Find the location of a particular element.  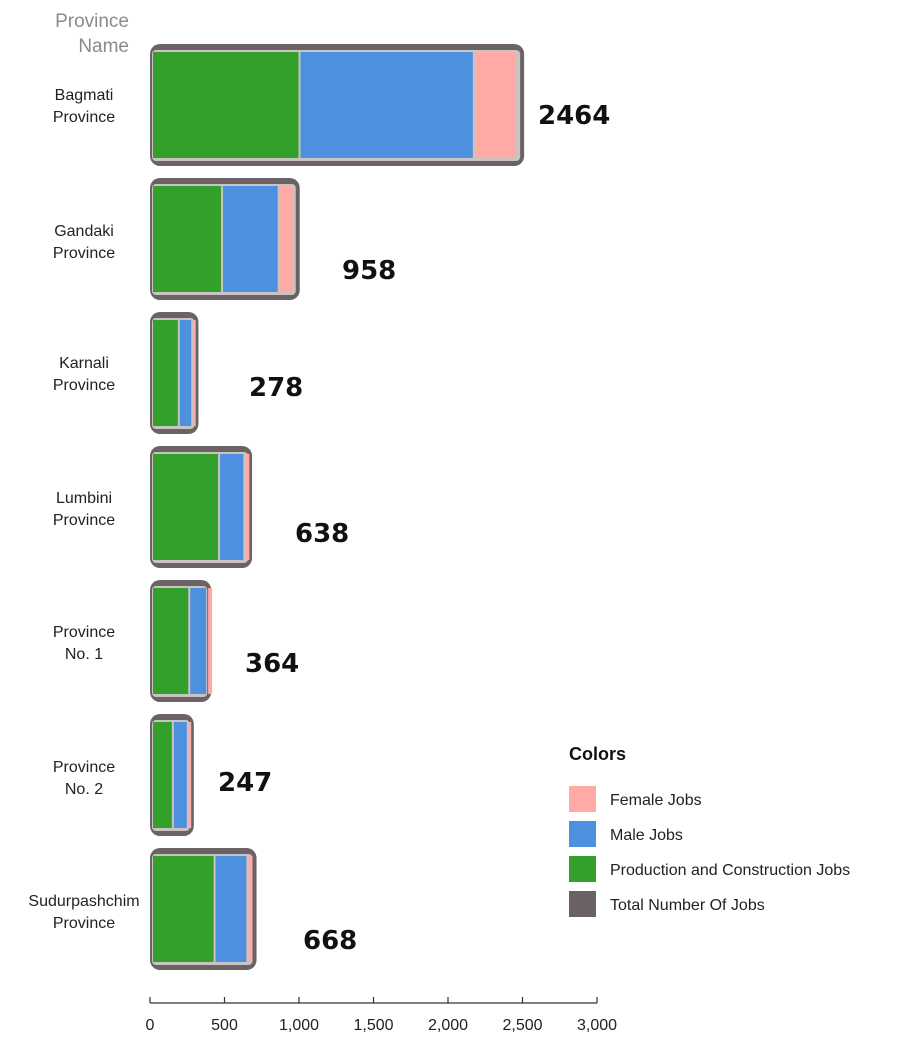

legend-label: Female Jobs is located at coordinates (656, 800).